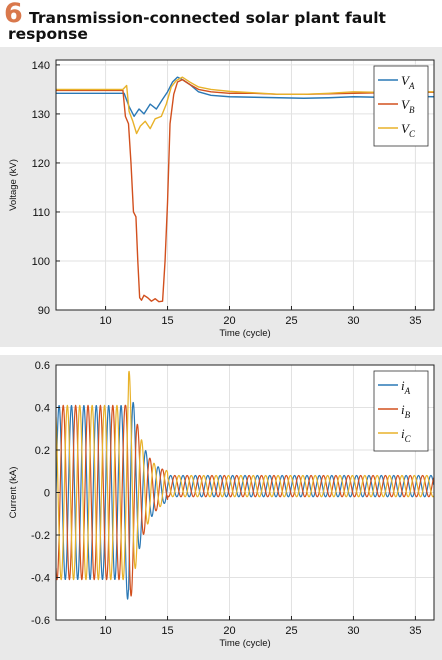  What do you see at coordinates (41, 66) in the screenshot?
I see `y-tick-label: 140` at bounding box center [41, 66].